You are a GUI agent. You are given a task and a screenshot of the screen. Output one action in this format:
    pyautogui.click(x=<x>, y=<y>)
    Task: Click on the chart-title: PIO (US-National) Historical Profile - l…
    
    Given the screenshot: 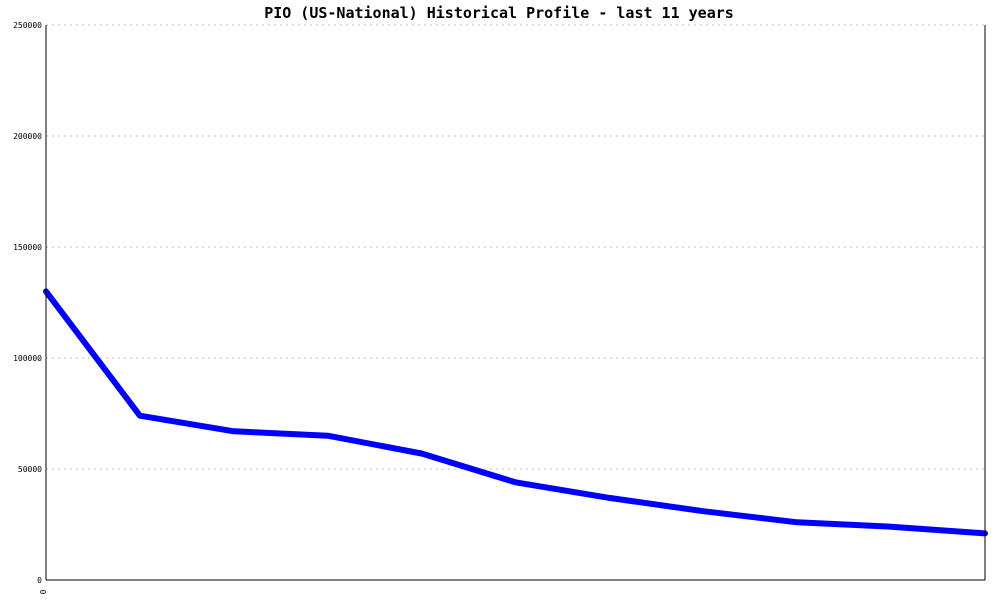 What is the action you would take?
    pyautogui.click(x=499, y=13)
    